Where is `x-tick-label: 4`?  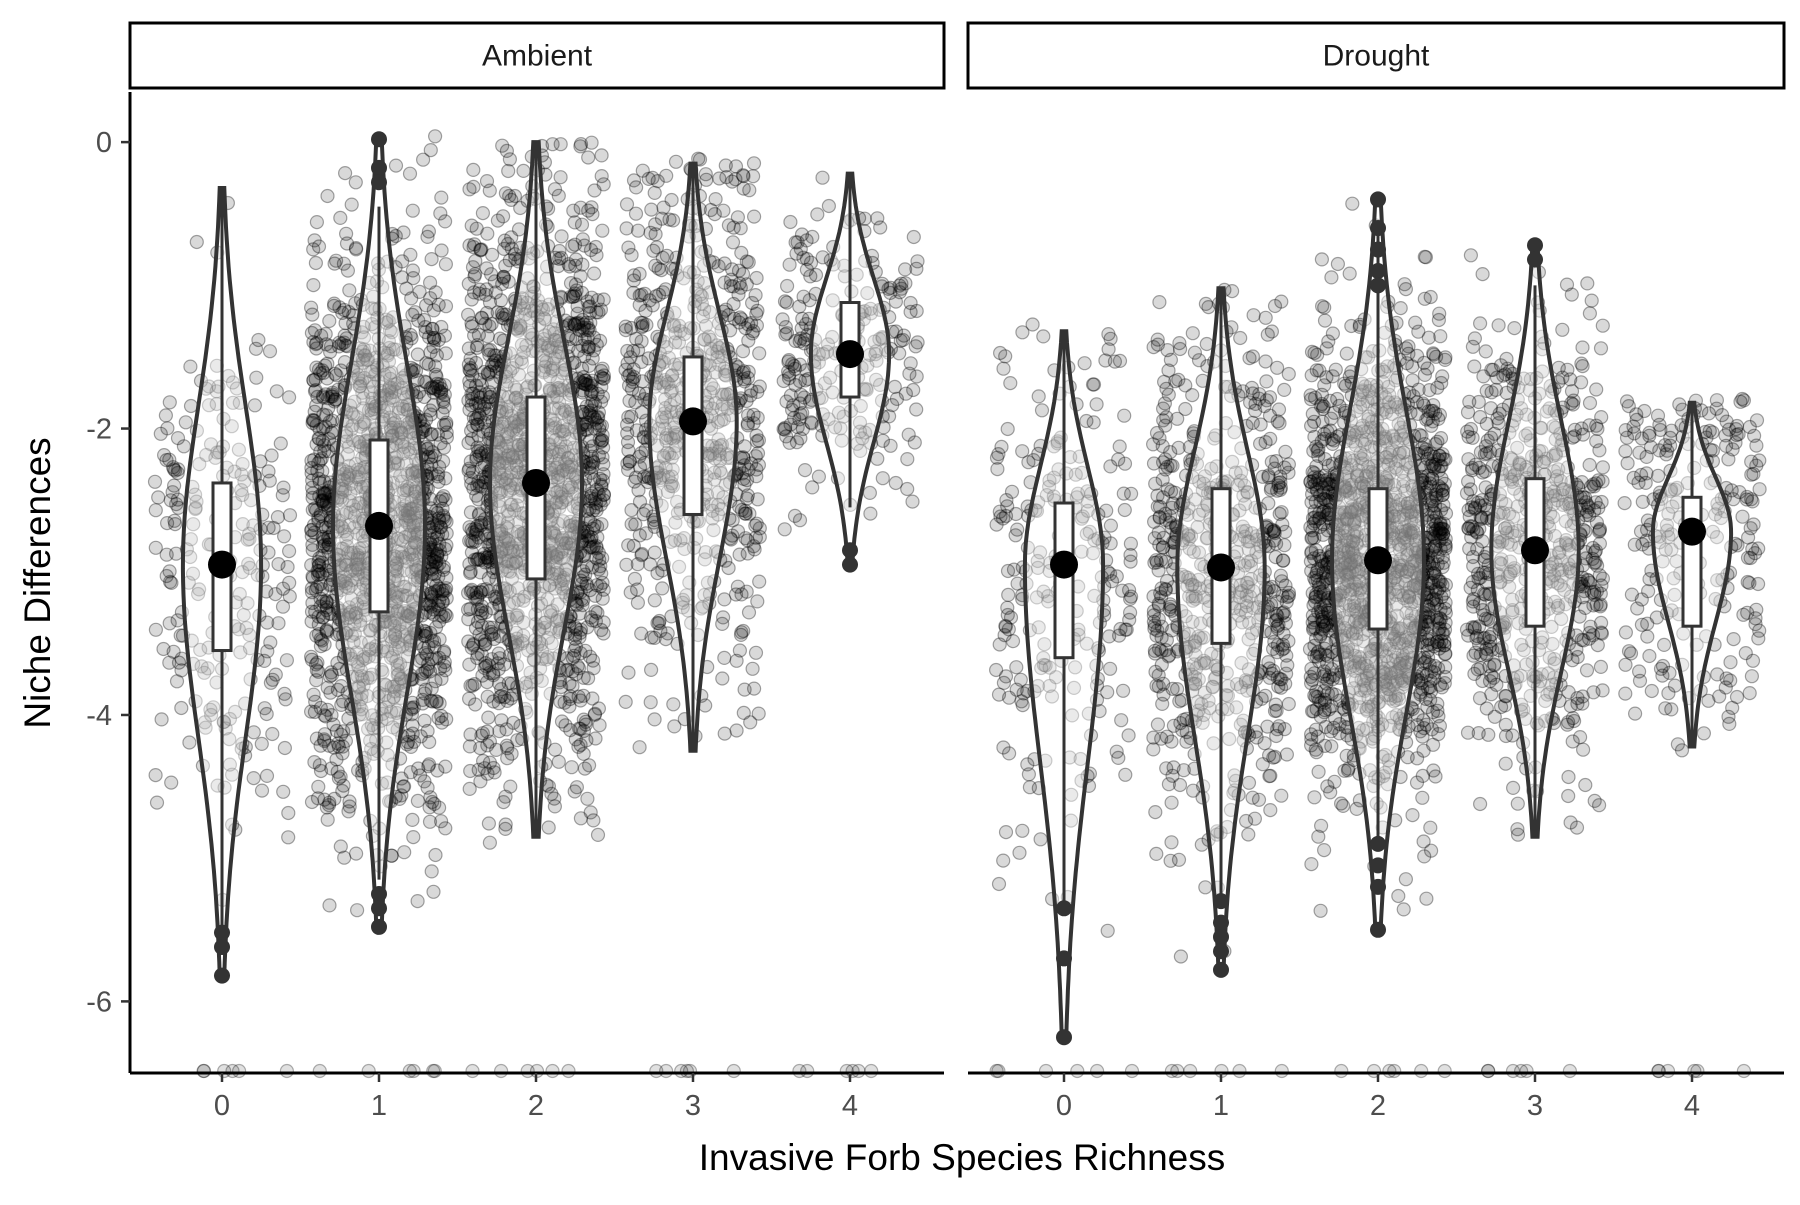 x-tick-label: 4 is located at coordinates (850, 1106).